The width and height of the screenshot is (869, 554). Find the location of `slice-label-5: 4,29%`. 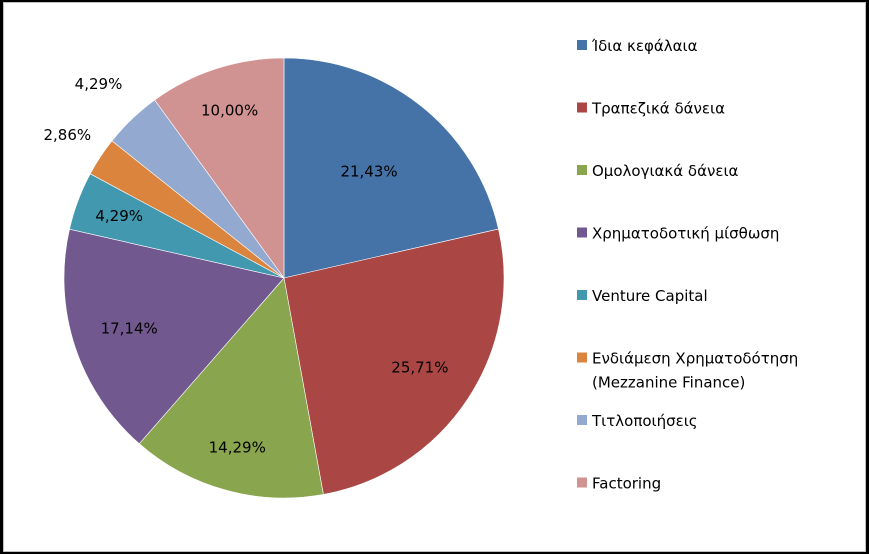

slice-label-5: 4,29% is located at coordinates (119, 216).